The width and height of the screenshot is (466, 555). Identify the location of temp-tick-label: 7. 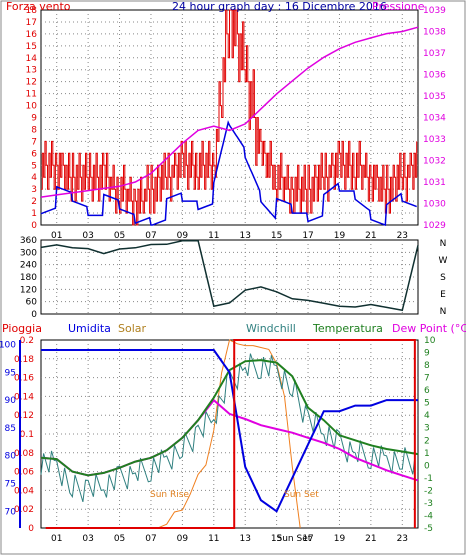
(427, 379).